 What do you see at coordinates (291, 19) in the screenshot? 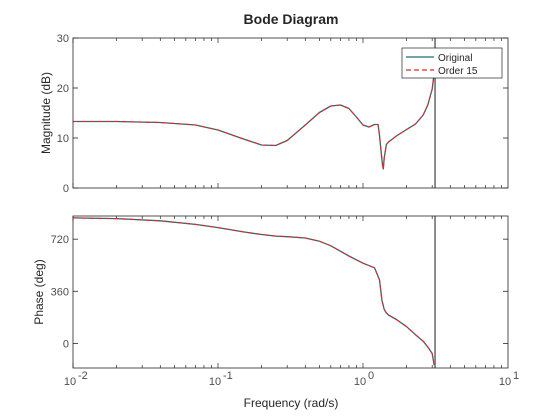
I see `chart-title: Bode Diagram` at bounding box center [291, 19].